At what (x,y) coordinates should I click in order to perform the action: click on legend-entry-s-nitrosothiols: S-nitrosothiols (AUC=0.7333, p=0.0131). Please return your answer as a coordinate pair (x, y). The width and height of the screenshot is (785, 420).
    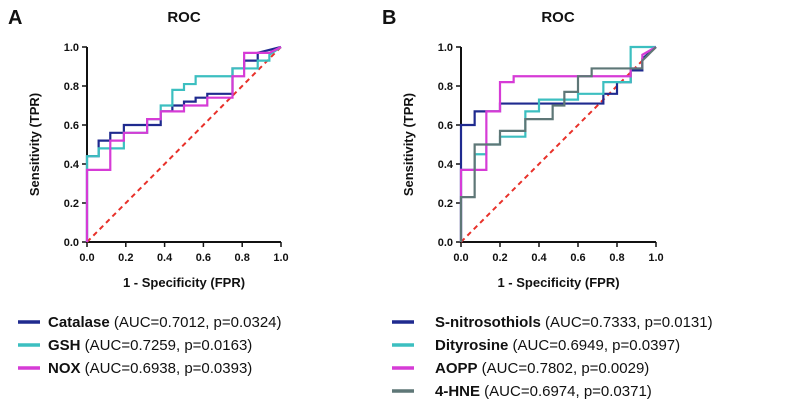
    Looking at the image, I should click on (574, 322).